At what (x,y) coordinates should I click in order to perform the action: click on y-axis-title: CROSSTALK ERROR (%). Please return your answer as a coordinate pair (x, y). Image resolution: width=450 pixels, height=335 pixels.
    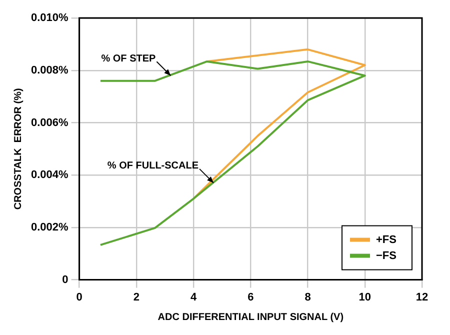
    Looking at the image, I should click on (18, 149).